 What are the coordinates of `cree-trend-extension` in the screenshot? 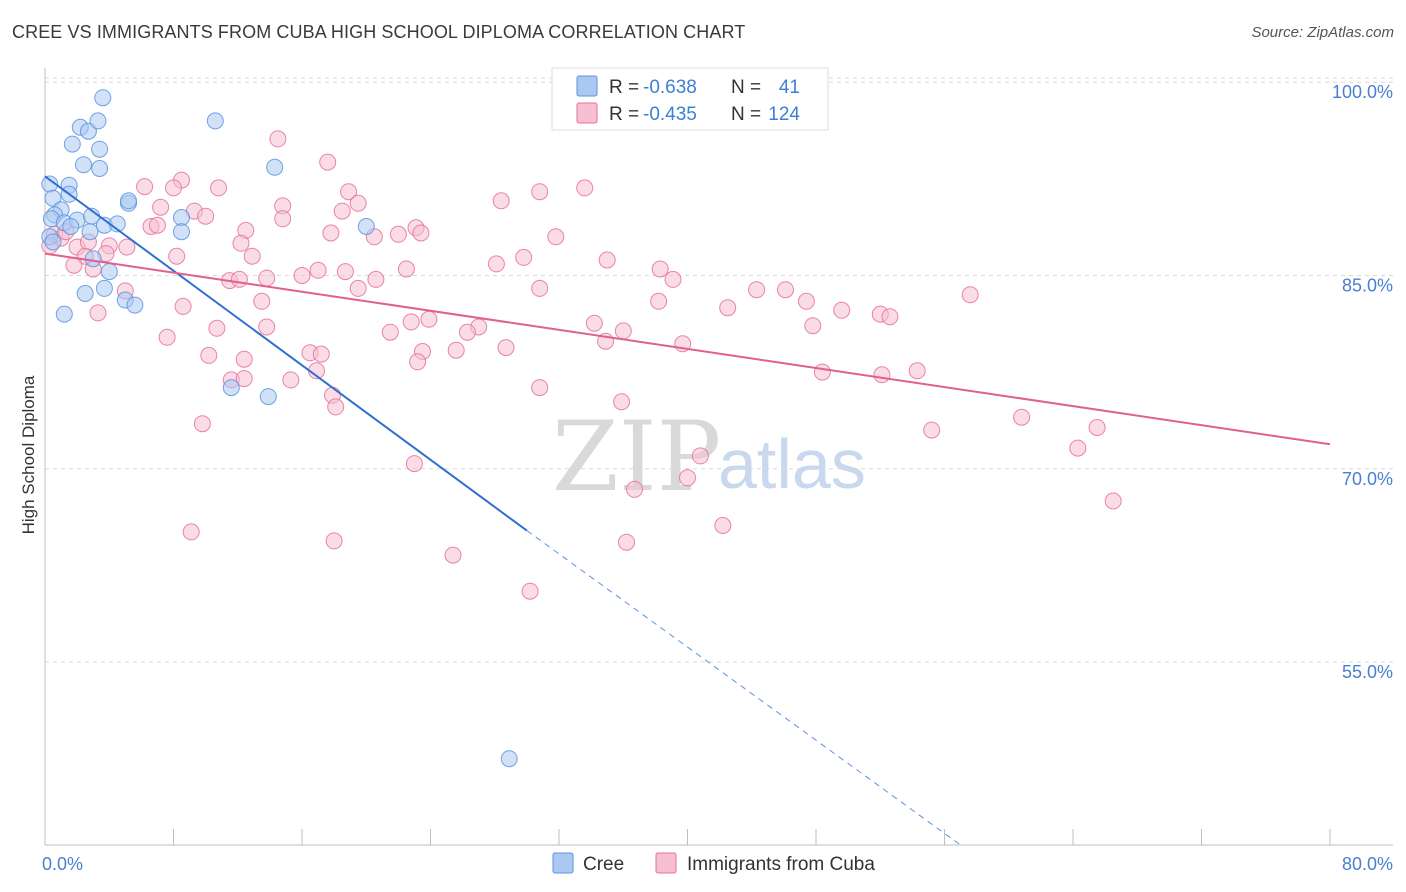 It's located at (743, 688).